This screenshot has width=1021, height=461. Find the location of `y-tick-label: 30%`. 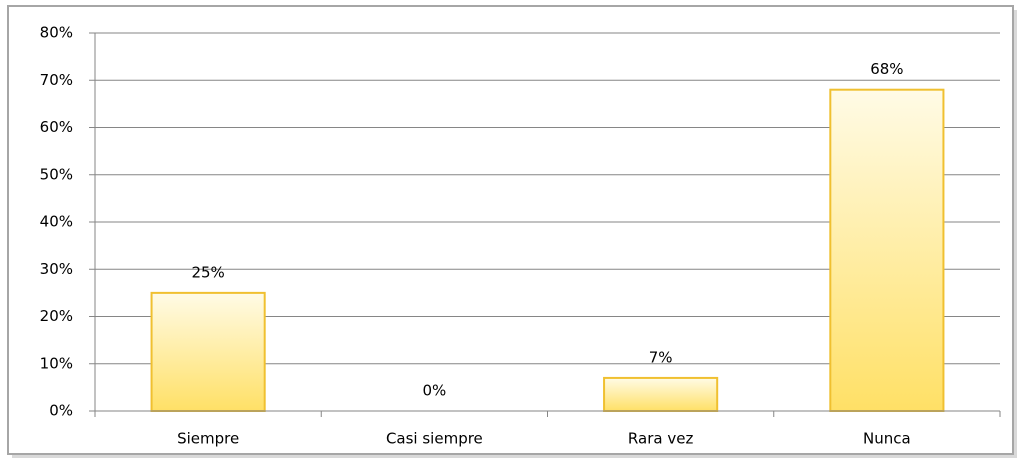

y-tick-label: 30% is located at coordinates (56, 269).